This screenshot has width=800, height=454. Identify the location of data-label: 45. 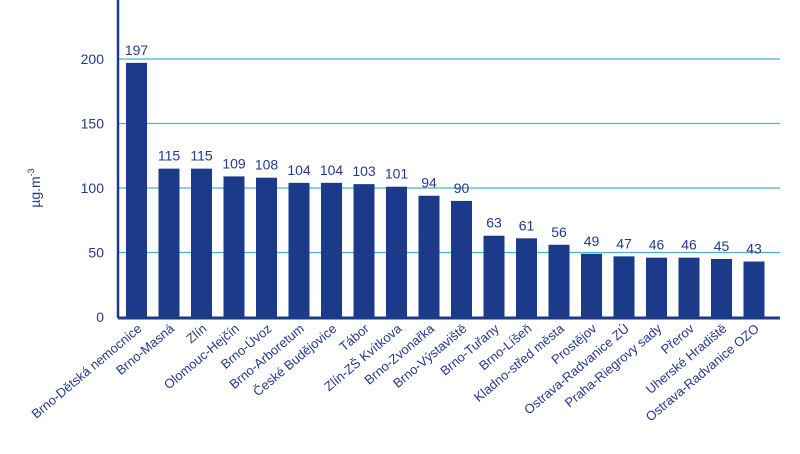
(722, 246).